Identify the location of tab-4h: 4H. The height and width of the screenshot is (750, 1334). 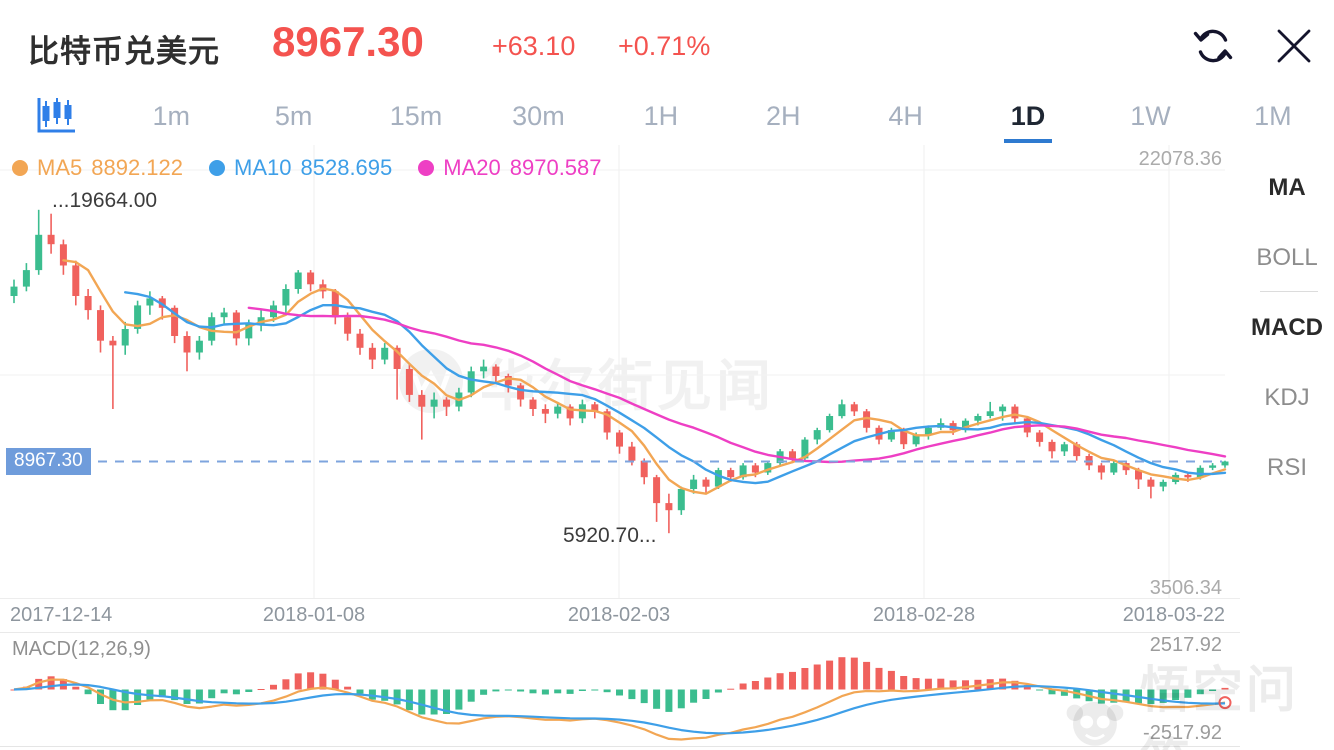
(905, 116).